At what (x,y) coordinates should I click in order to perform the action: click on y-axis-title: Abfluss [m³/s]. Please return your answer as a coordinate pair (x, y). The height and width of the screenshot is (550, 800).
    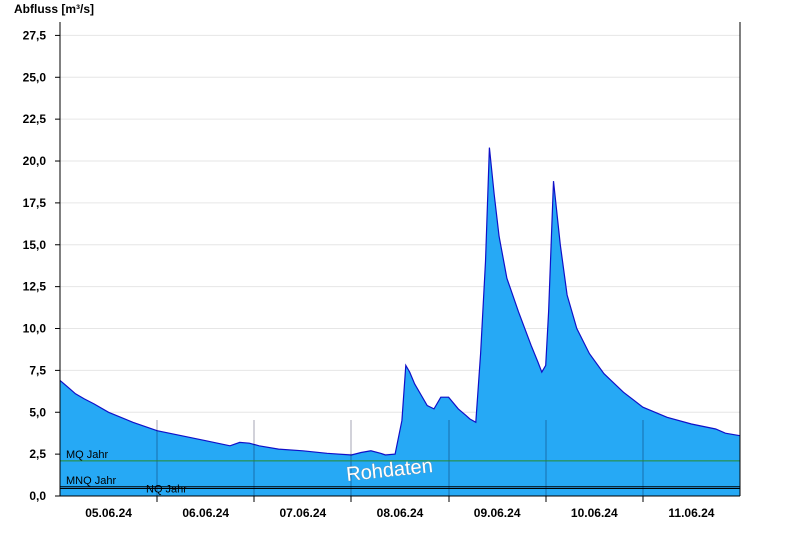
    Looking at the image, I should click on (54, 9).